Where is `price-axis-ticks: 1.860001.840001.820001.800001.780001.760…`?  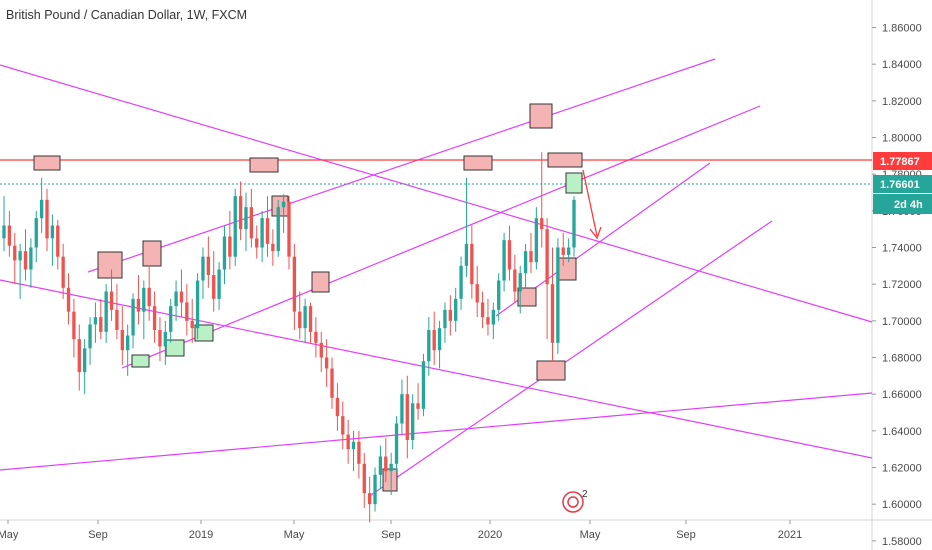
price-axis-ticks: 1.860001.840001.820001.800001.780001.760… is located at coordinates (897, 285).